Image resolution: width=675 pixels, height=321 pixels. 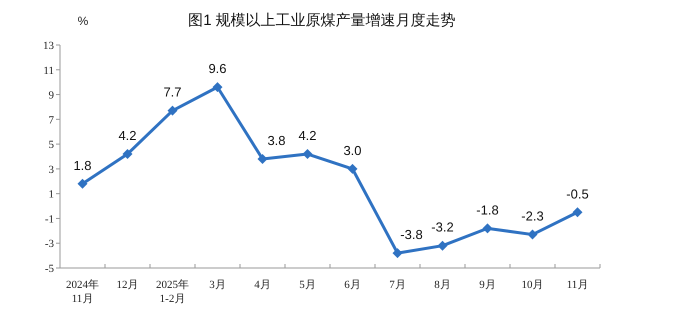 What do you see at coordinates (48, 70) in the screenshot?
I see `y-tick-label: 11` at bounding box center [48, 70].